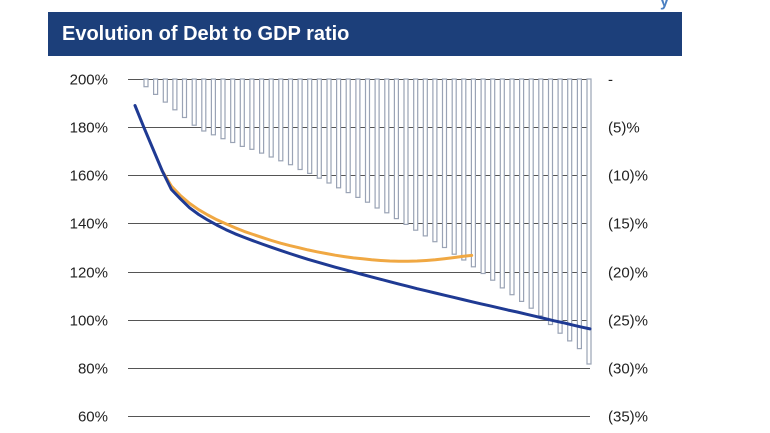 Image resolution: width=770 pixels, height=433 pixels. What do you see at coordinates (628, 417) in the screenshot?
I see `right-tick-label: (35)%` at bounding box center [628, 417].